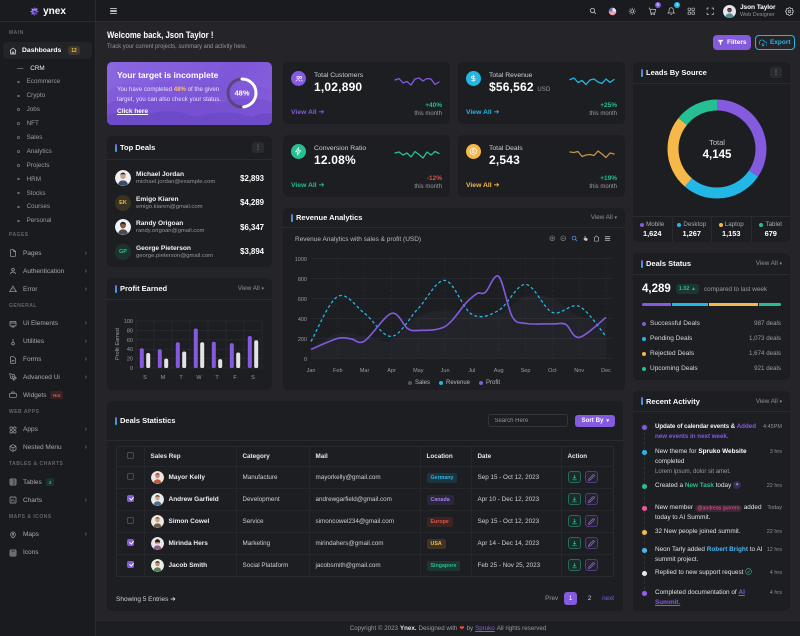  What do you see at coordinates (418, 371) in the screenshot?
I see `svg-text: May` at bounding box center [418, 371].